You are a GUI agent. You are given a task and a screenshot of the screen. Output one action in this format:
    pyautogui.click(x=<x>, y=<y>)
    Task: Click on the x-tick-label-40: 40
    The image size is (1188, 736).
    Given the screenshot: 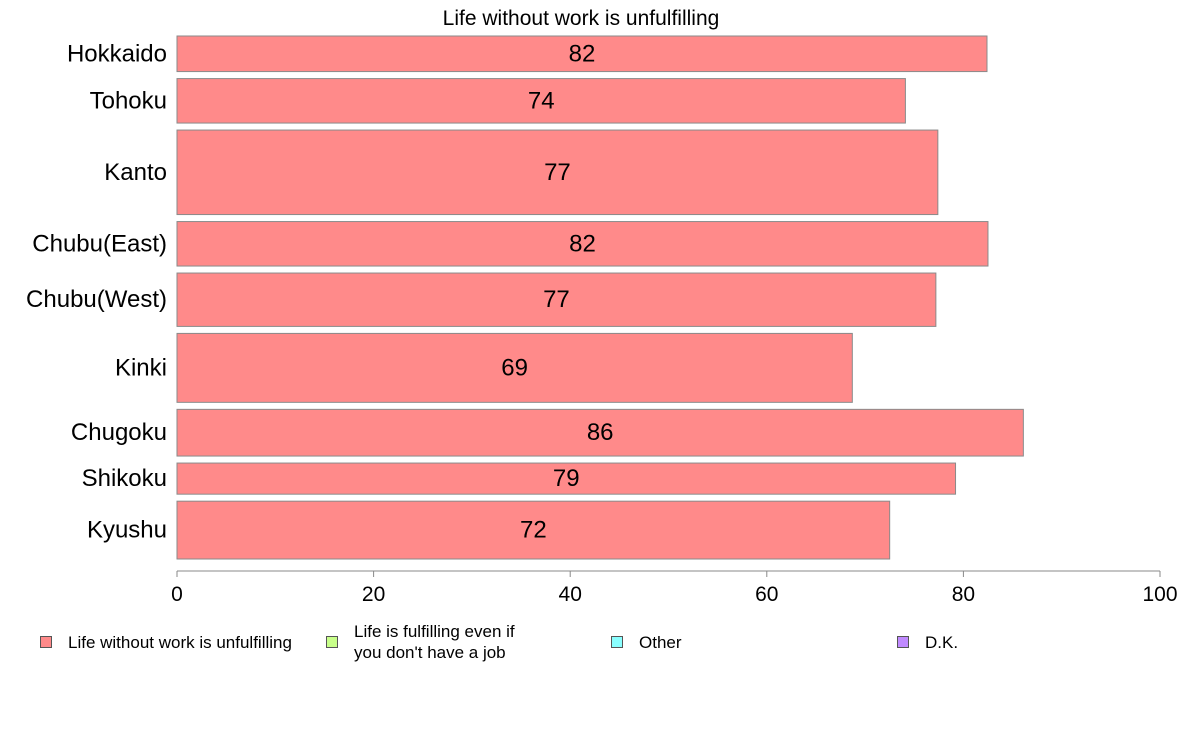 What is the action you would take?
    pyautogui.click(x=570, y=594)
    